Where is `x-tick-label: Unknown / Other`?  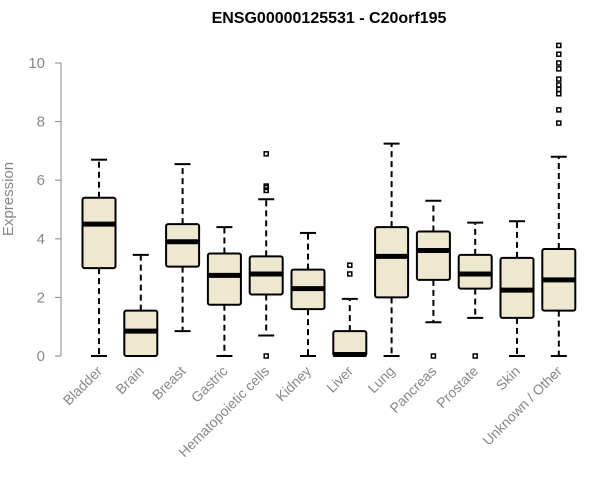 x-tick-label: Unknown / Other is located at coordinates (522, 406).